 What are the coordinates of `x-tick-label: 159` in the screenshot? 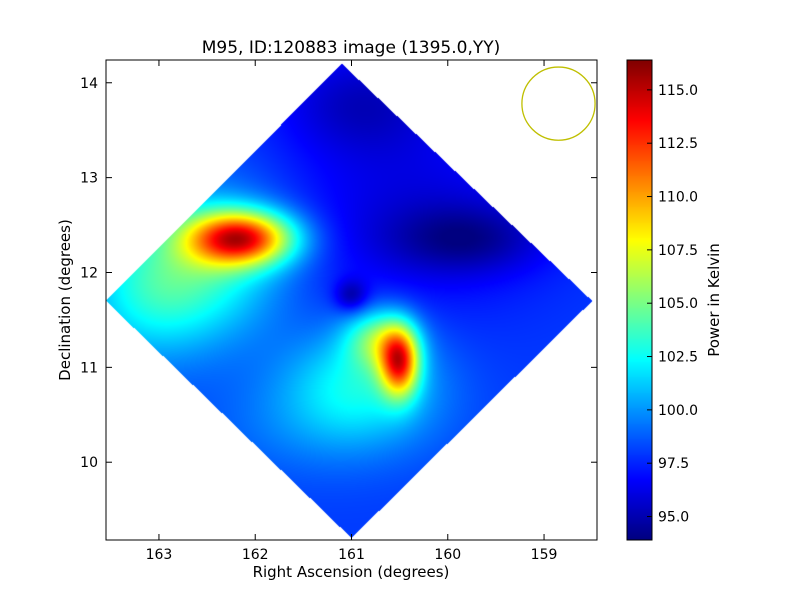 It's located at (544, 555).